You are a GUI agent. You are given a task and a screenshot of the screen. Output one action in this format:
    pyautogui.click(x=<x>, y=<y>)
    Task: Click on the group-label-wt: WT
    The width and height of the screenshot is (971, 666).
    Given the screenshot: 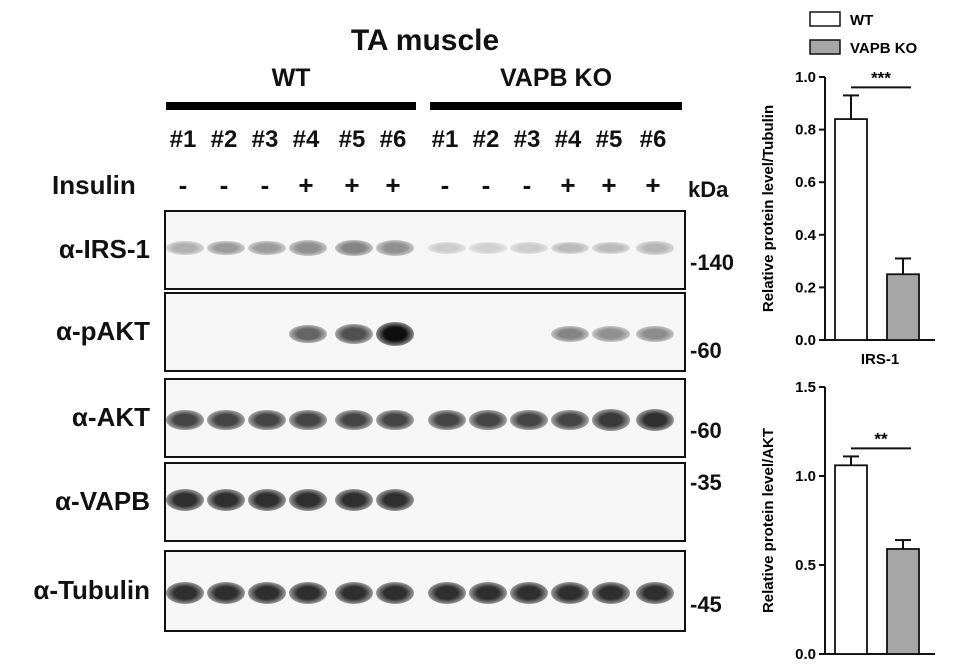 What is the action you would take?
    pyautogui.click(x=291, y=78)
    